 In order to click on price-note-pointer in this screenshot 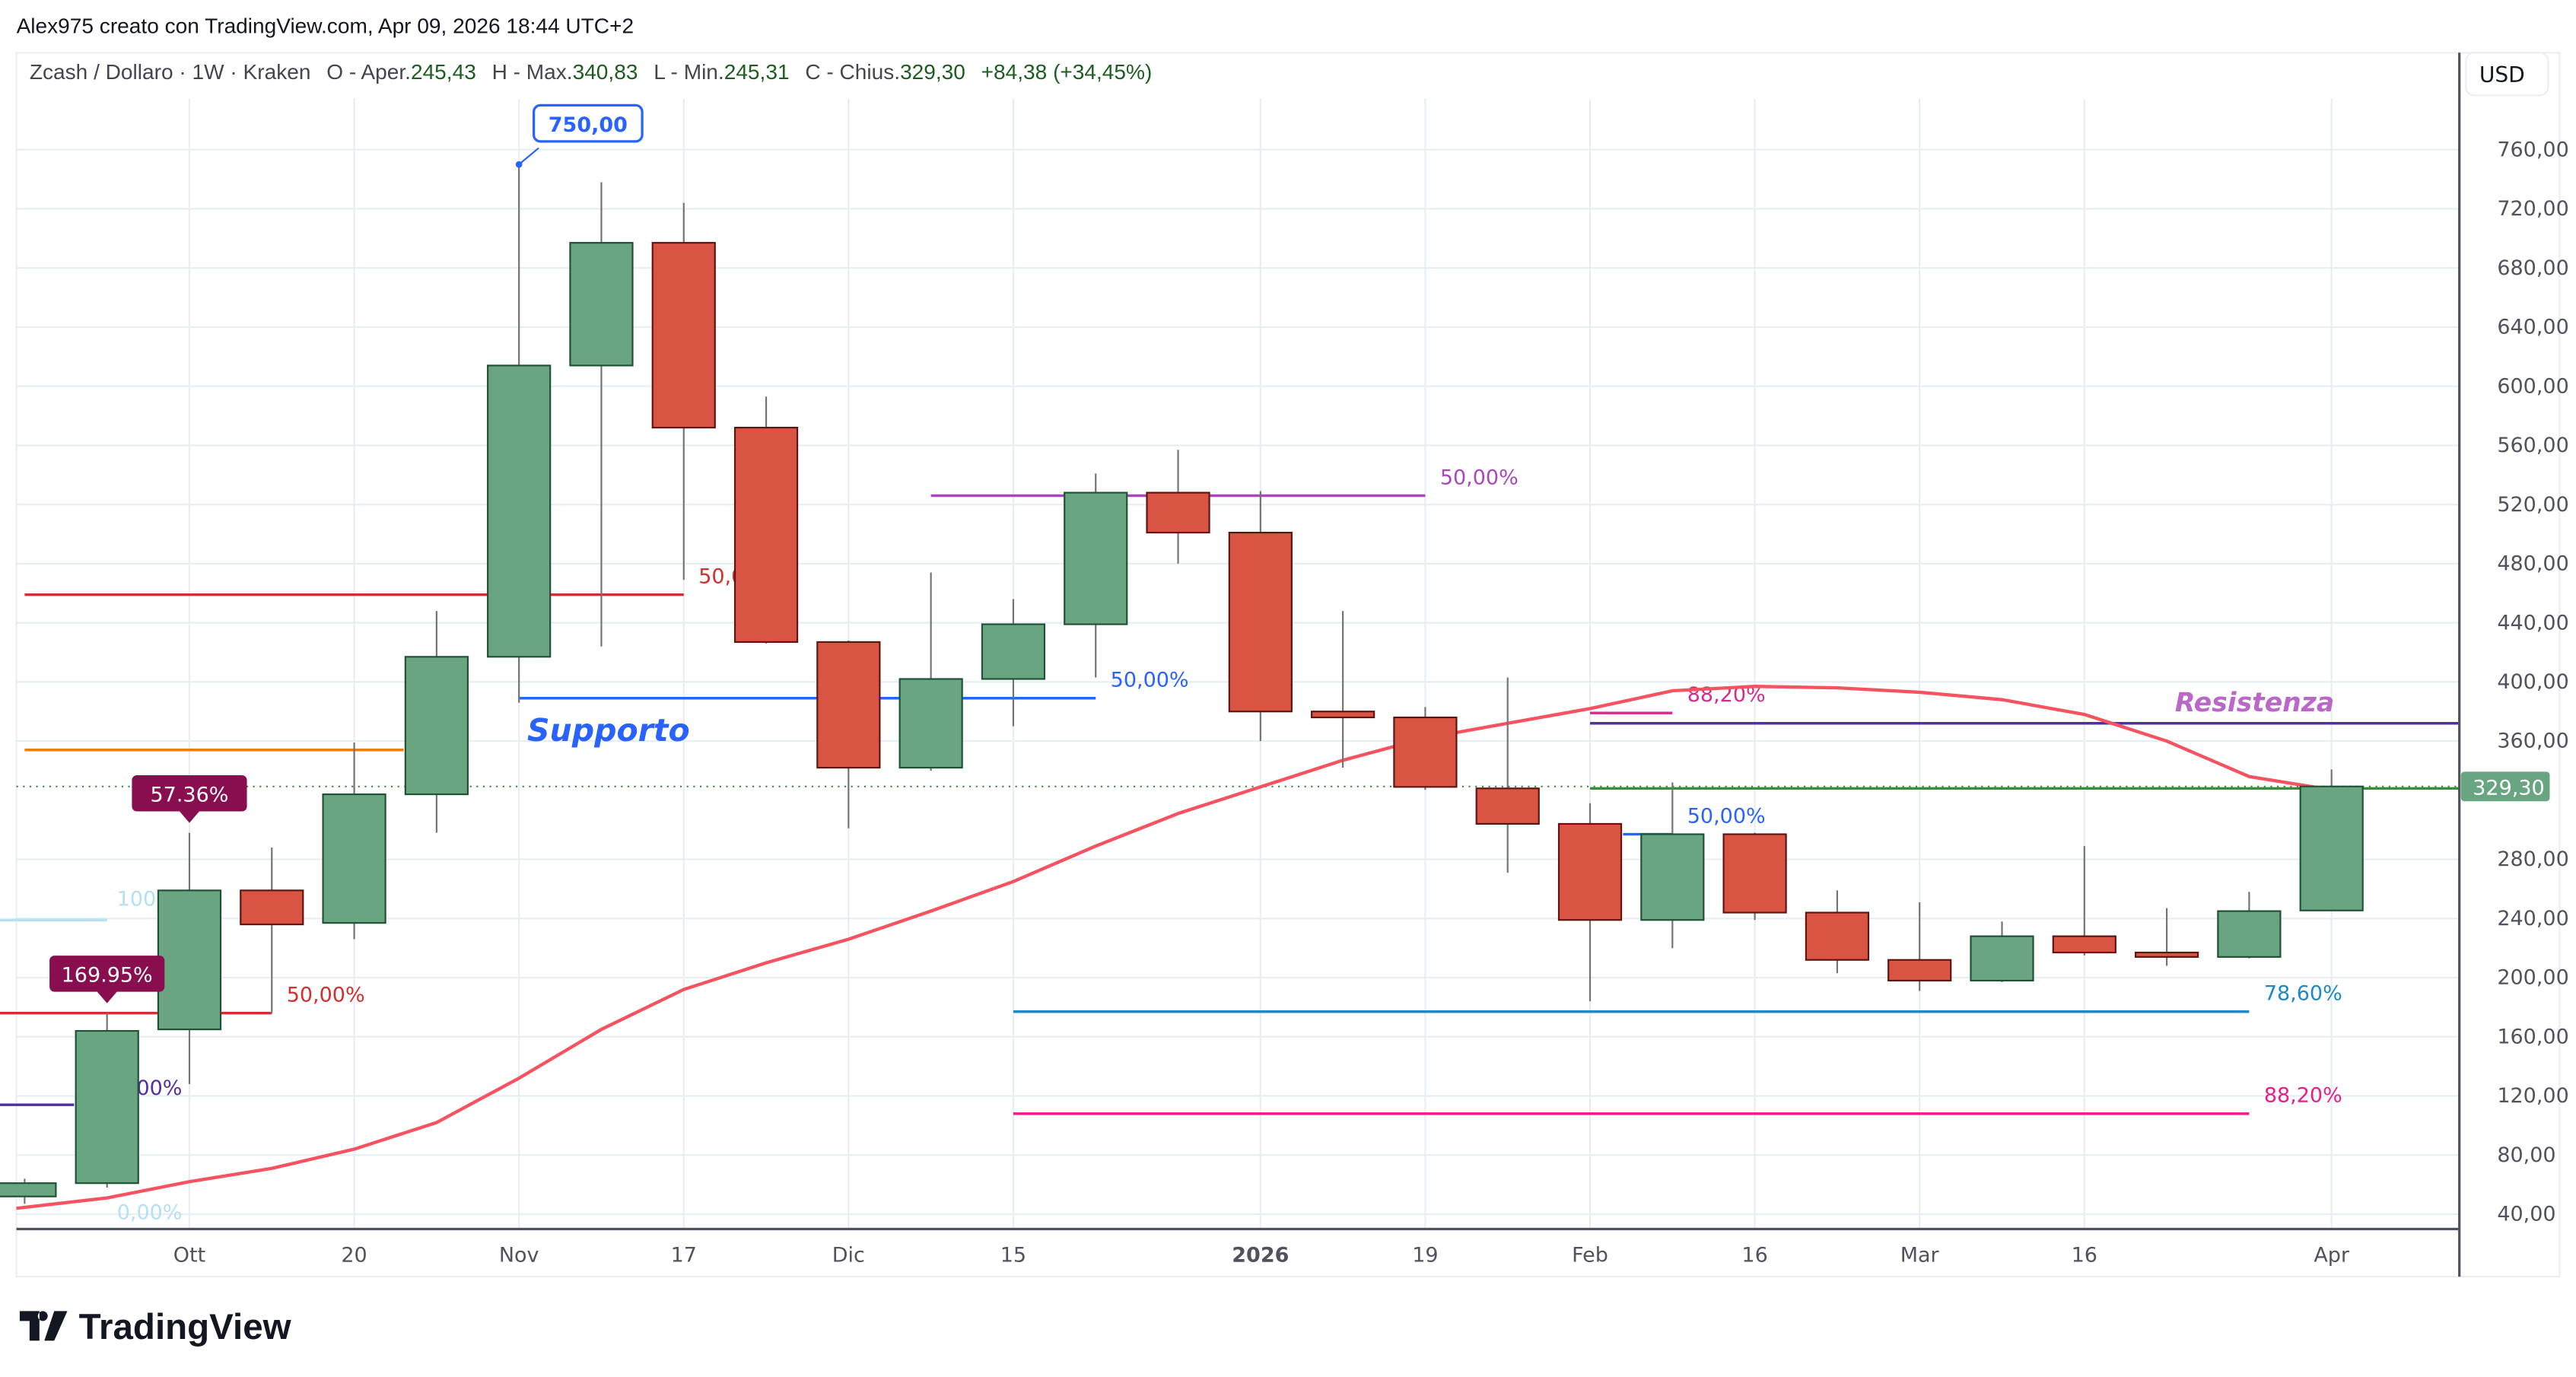, I will do `click(528, 156)`.